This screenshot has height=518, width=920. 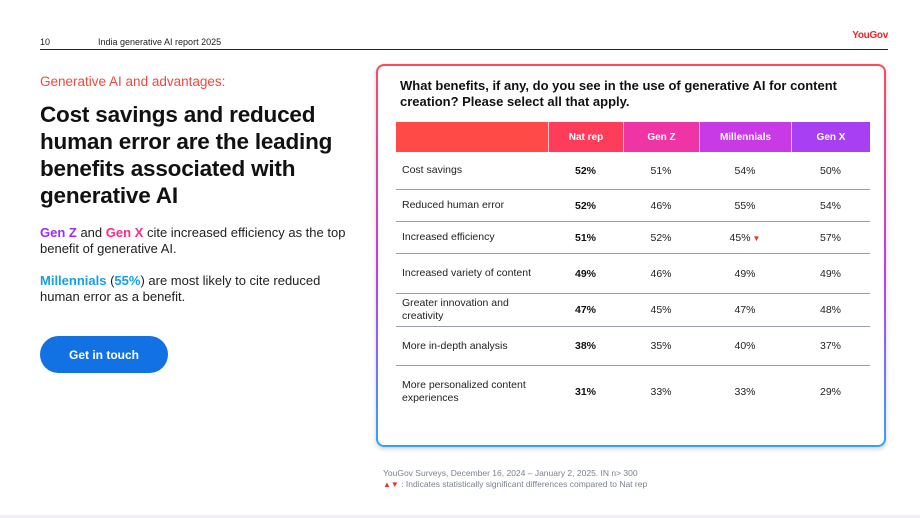 I want to click on header-nat-rep: Nat rep, so click(x=585, y=137).